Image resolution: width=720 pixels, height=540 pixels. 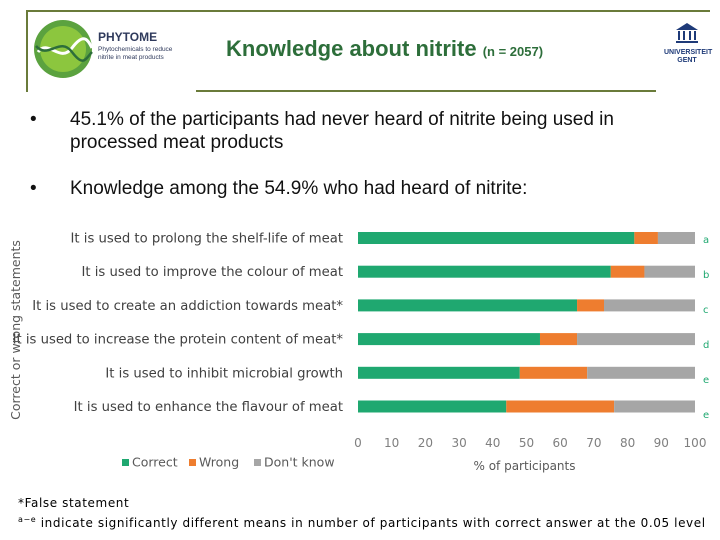 What do you see at coordinates (219, 462) in the screenshot?
I see `legend-label: Wrong` at bounding box center [219, 462].